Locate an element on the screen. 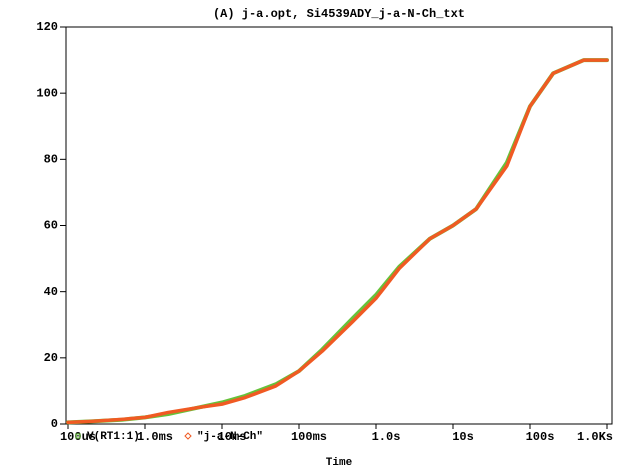 This screenshot has width=622, height=470. x-tick-label: 100us is located at coordinates (78, 437).